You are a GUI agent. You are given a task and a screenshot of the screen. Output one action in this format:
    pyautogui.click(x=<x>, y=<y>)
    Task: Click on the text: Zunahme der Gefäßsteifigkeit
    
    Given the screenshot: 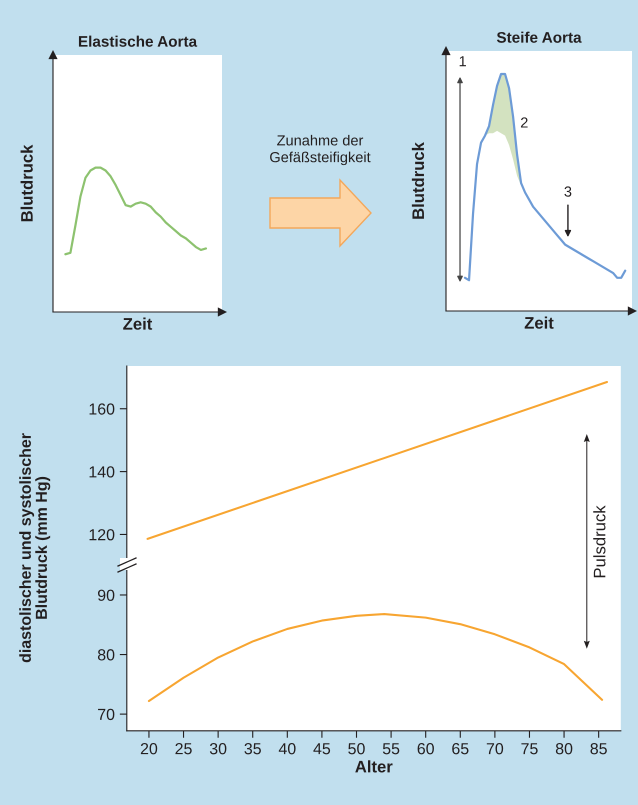 What is the action you would take?
    pyautogui.click(x=320, y=150)
    